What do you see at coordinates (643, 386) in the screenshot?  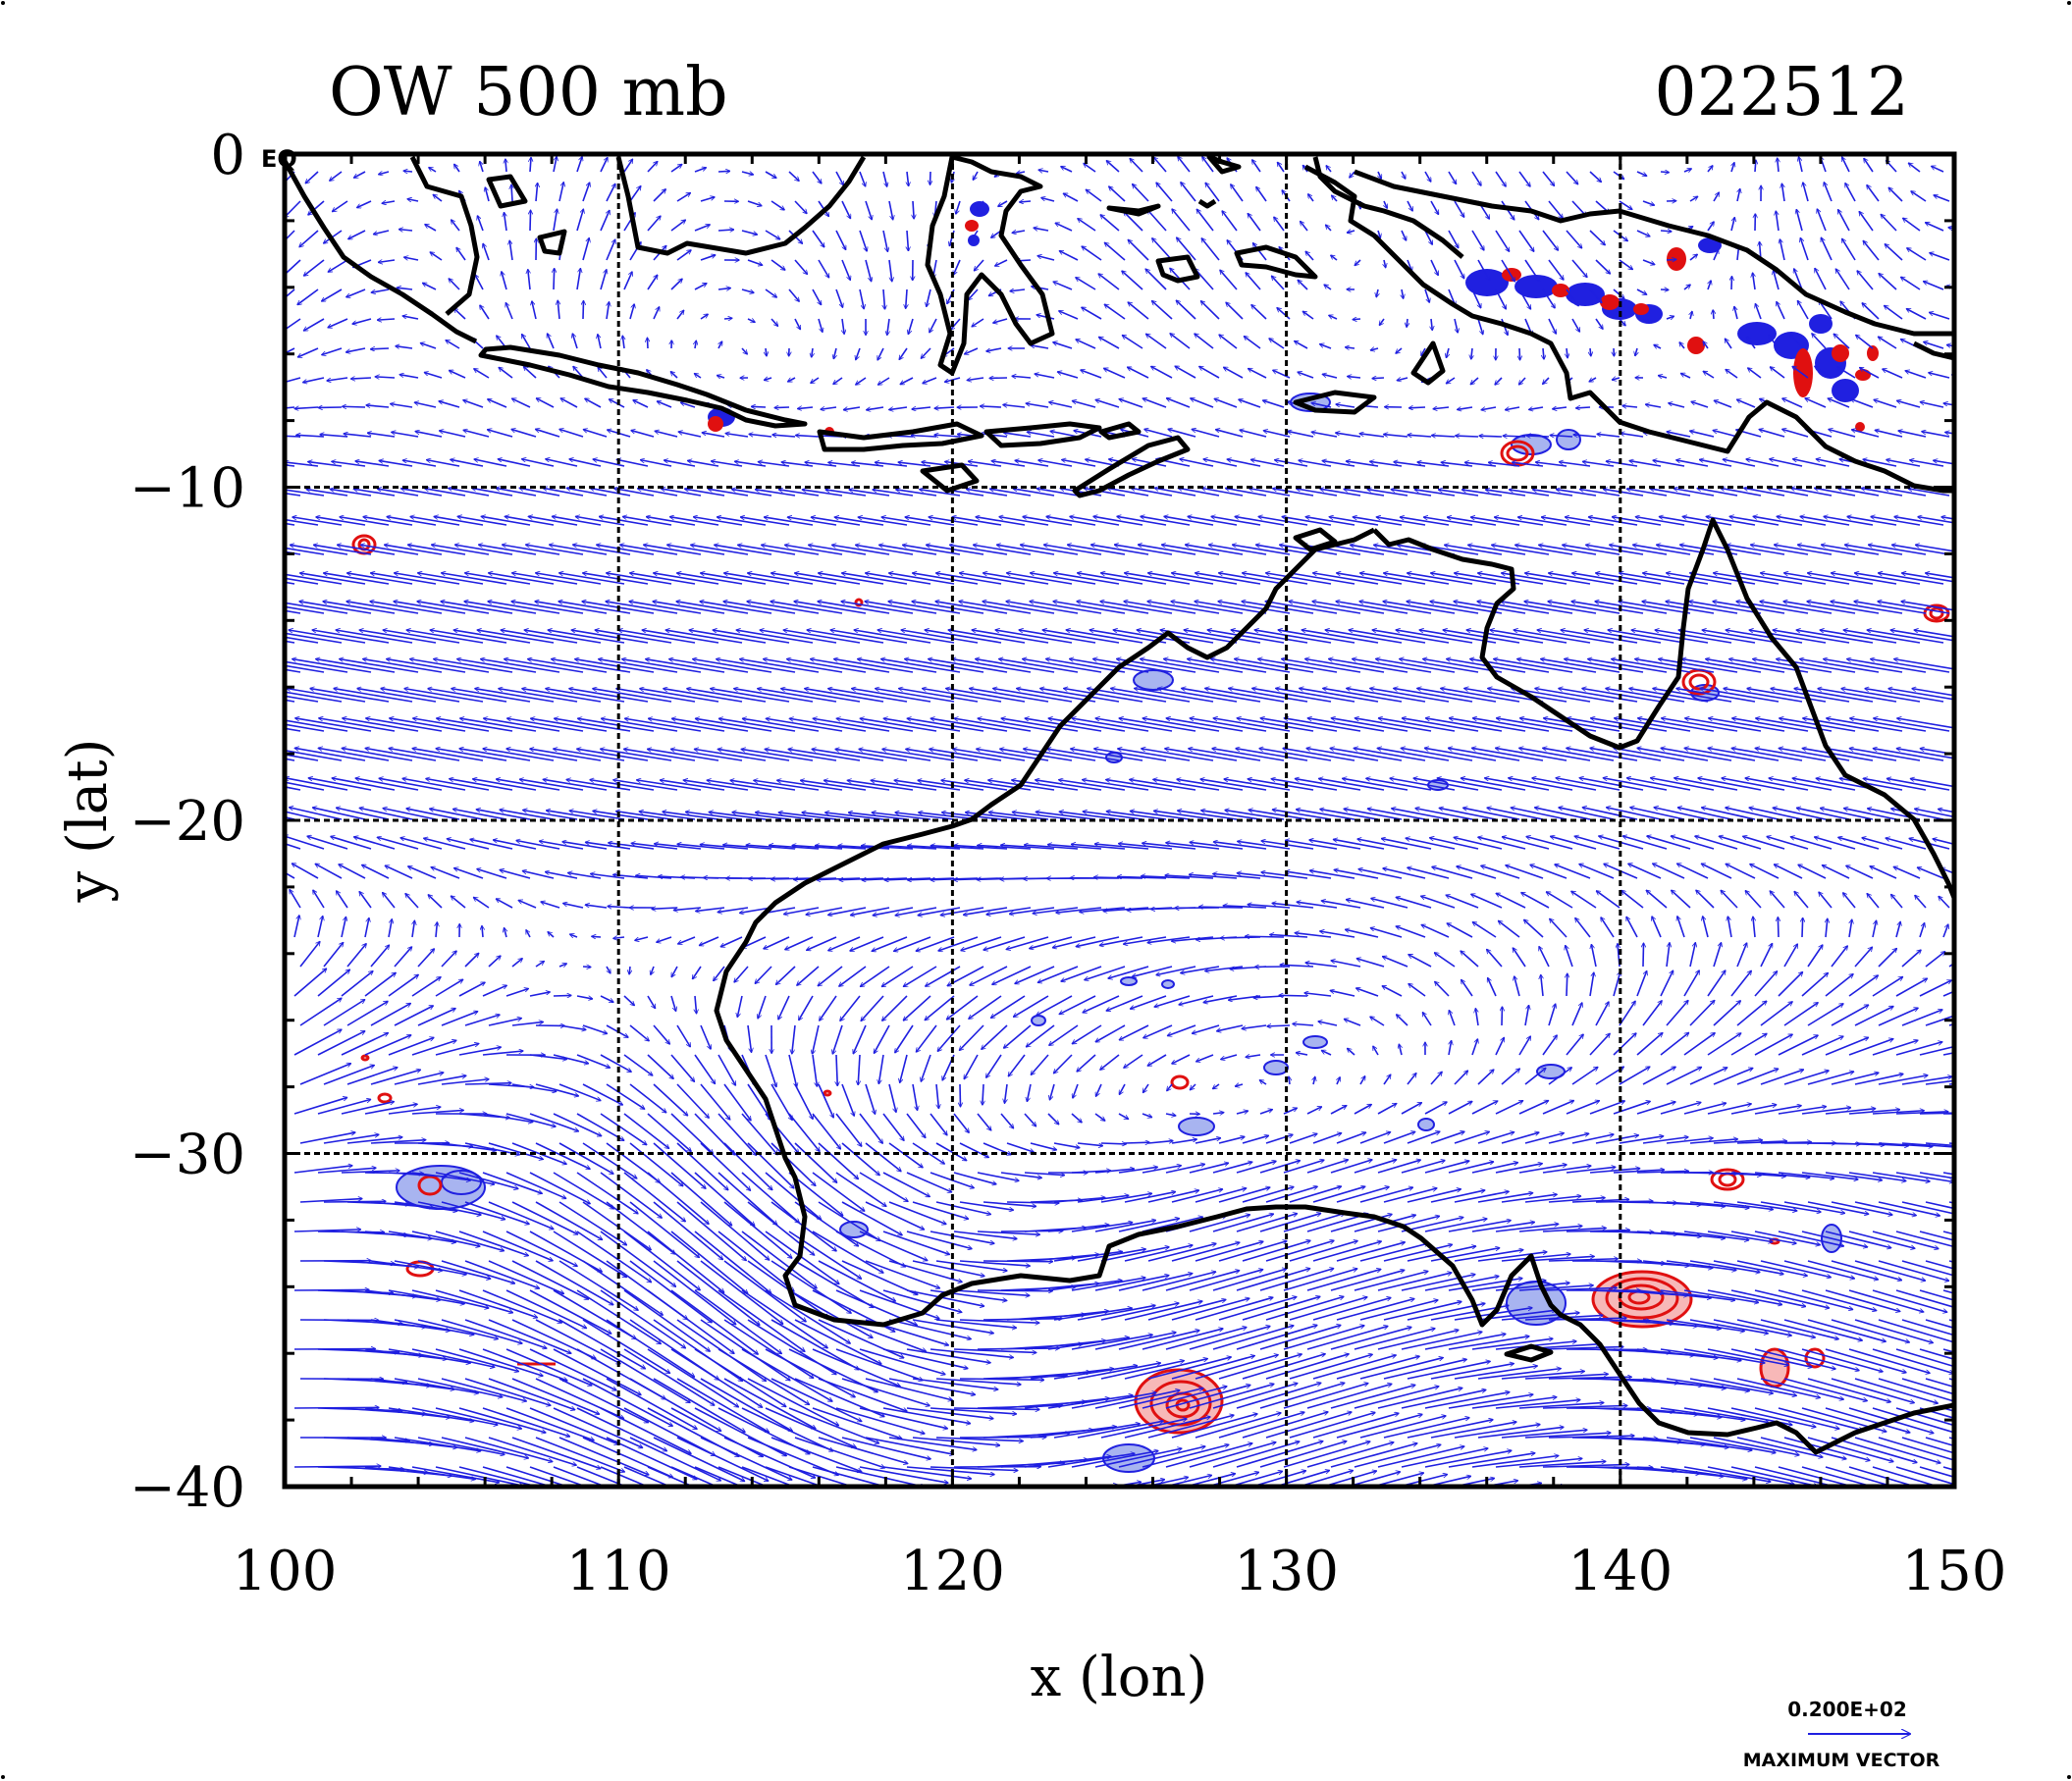 I see `coast-java` at bounding box center [643, 386].